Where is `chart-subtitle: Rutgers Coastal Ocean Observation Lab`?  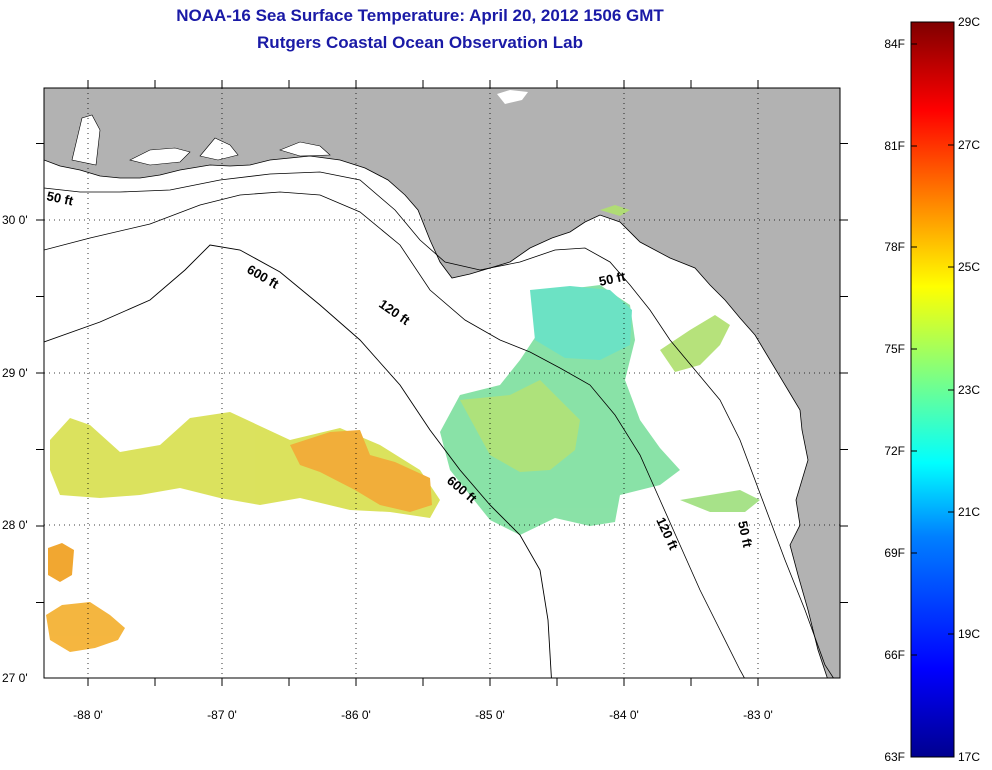
chart-subtitle: Rutgers Coastal Ocean Observation Lab is located at coordinates (420, 42).